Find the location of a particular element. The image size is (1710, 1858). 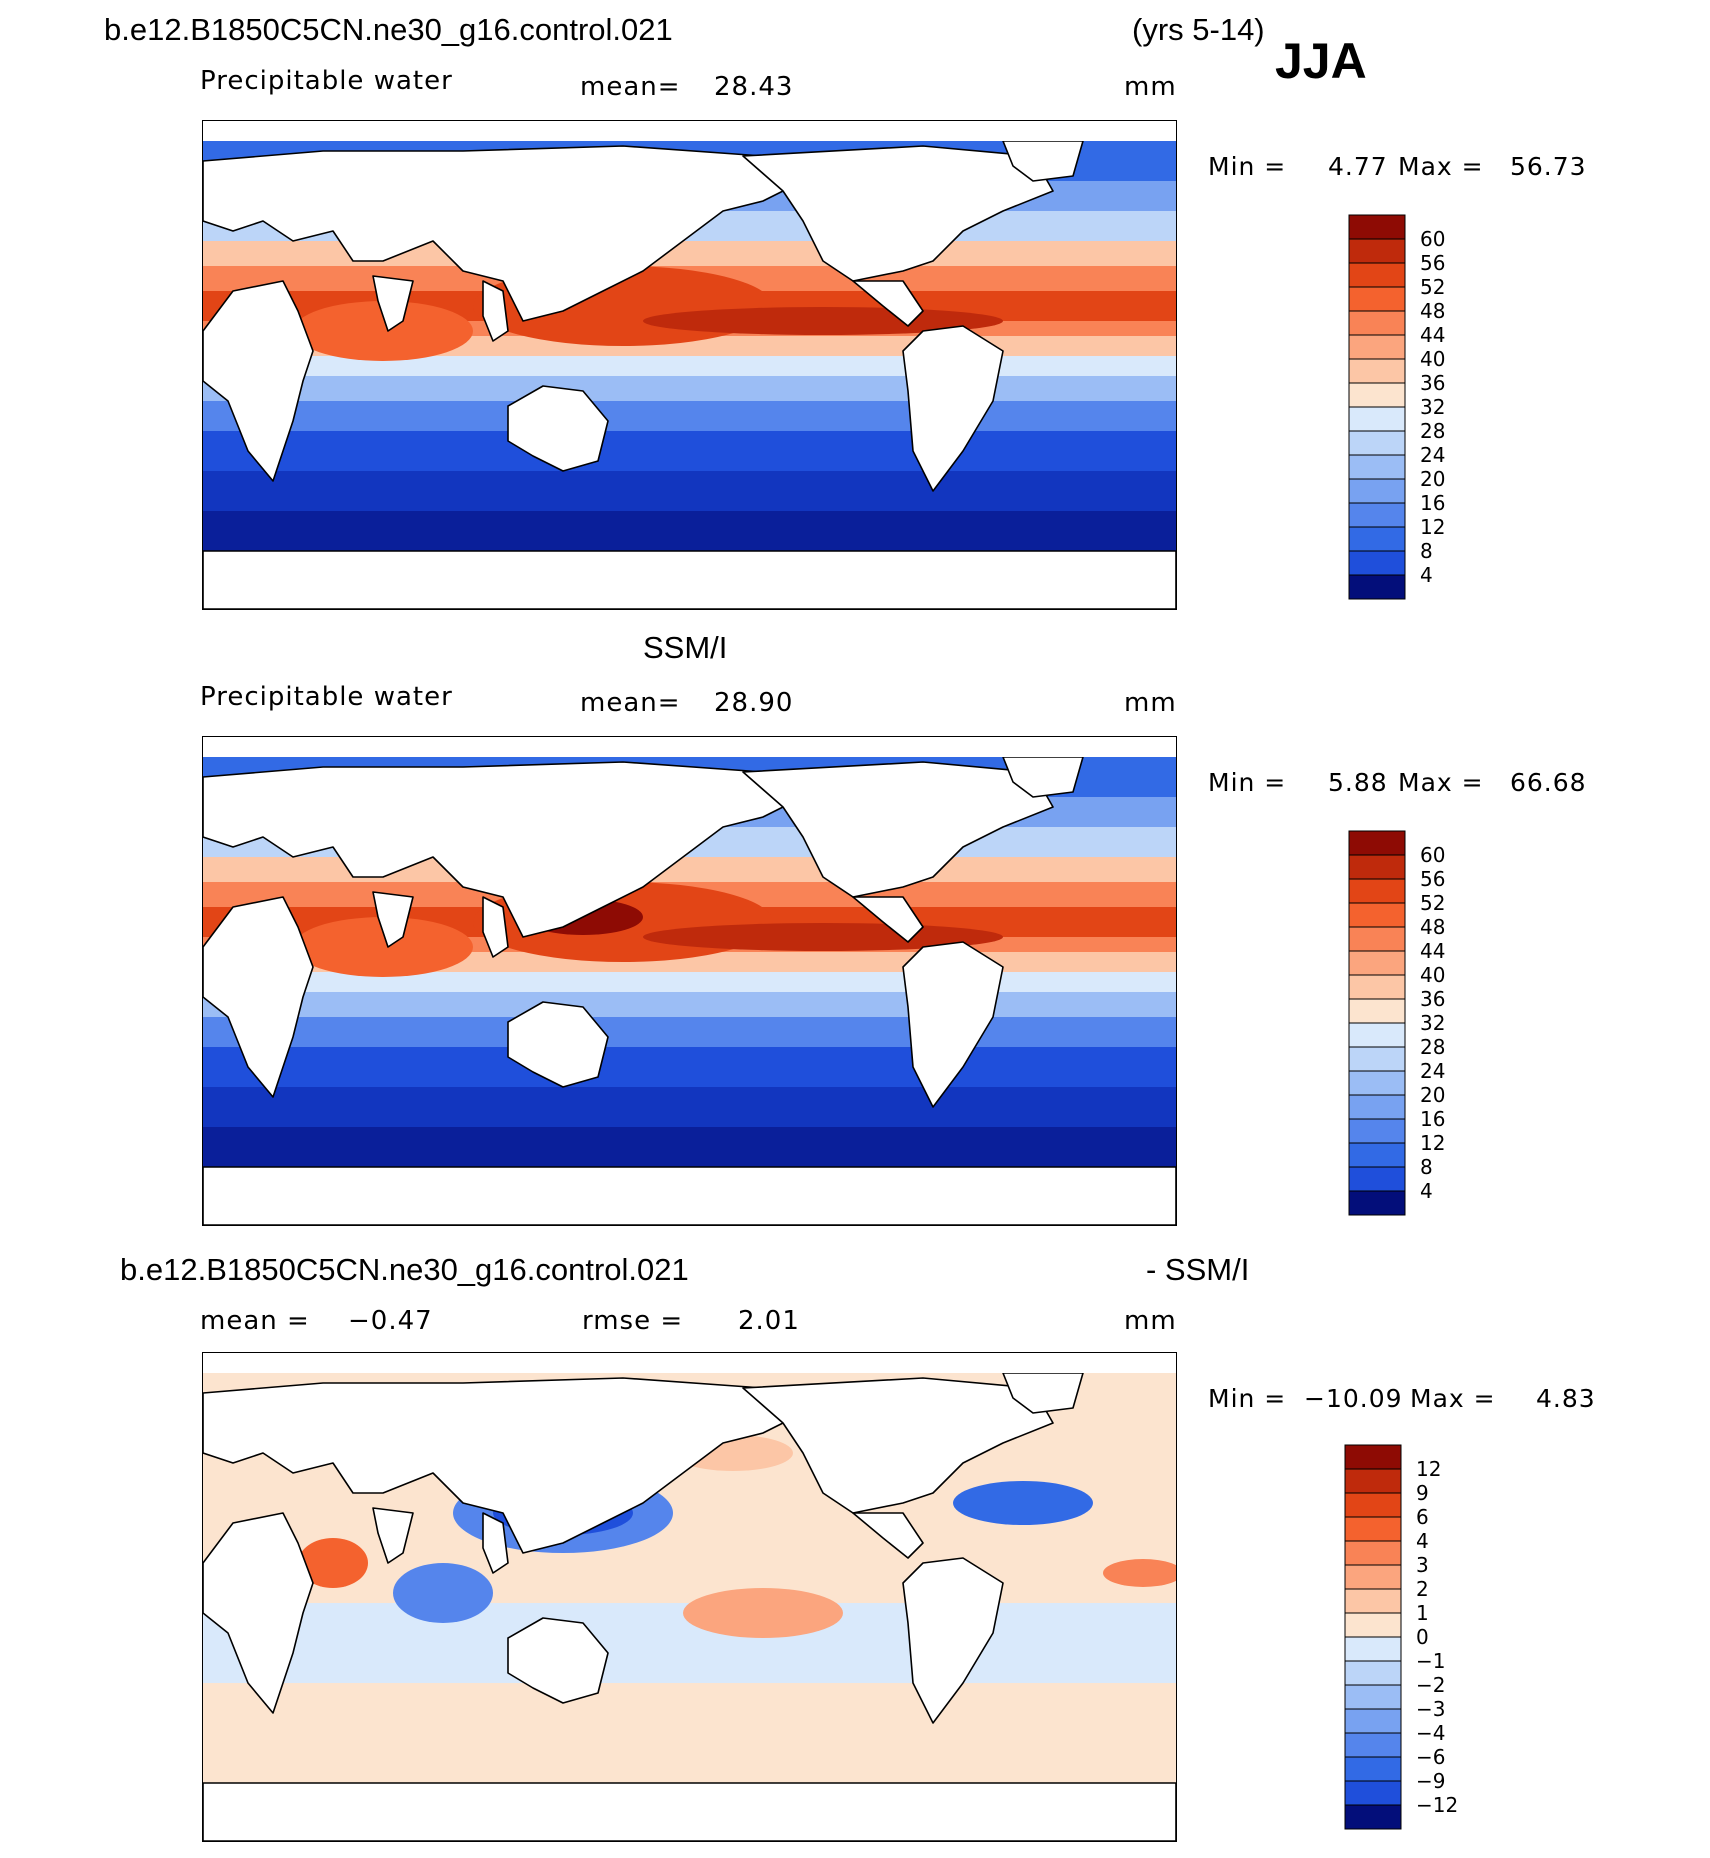

colorbar-label-9: 24 is located at coordinates (1432, 455).